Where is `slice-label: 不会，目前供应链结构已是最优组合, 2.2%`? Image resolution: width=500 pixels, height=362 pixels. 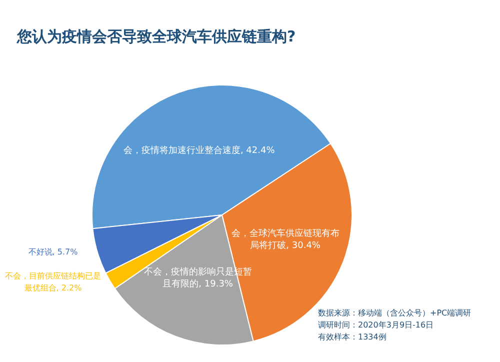 slice-label: 不会，目前供应链结构已是最优组合, 2.2% is located at coordinates (53, 281).